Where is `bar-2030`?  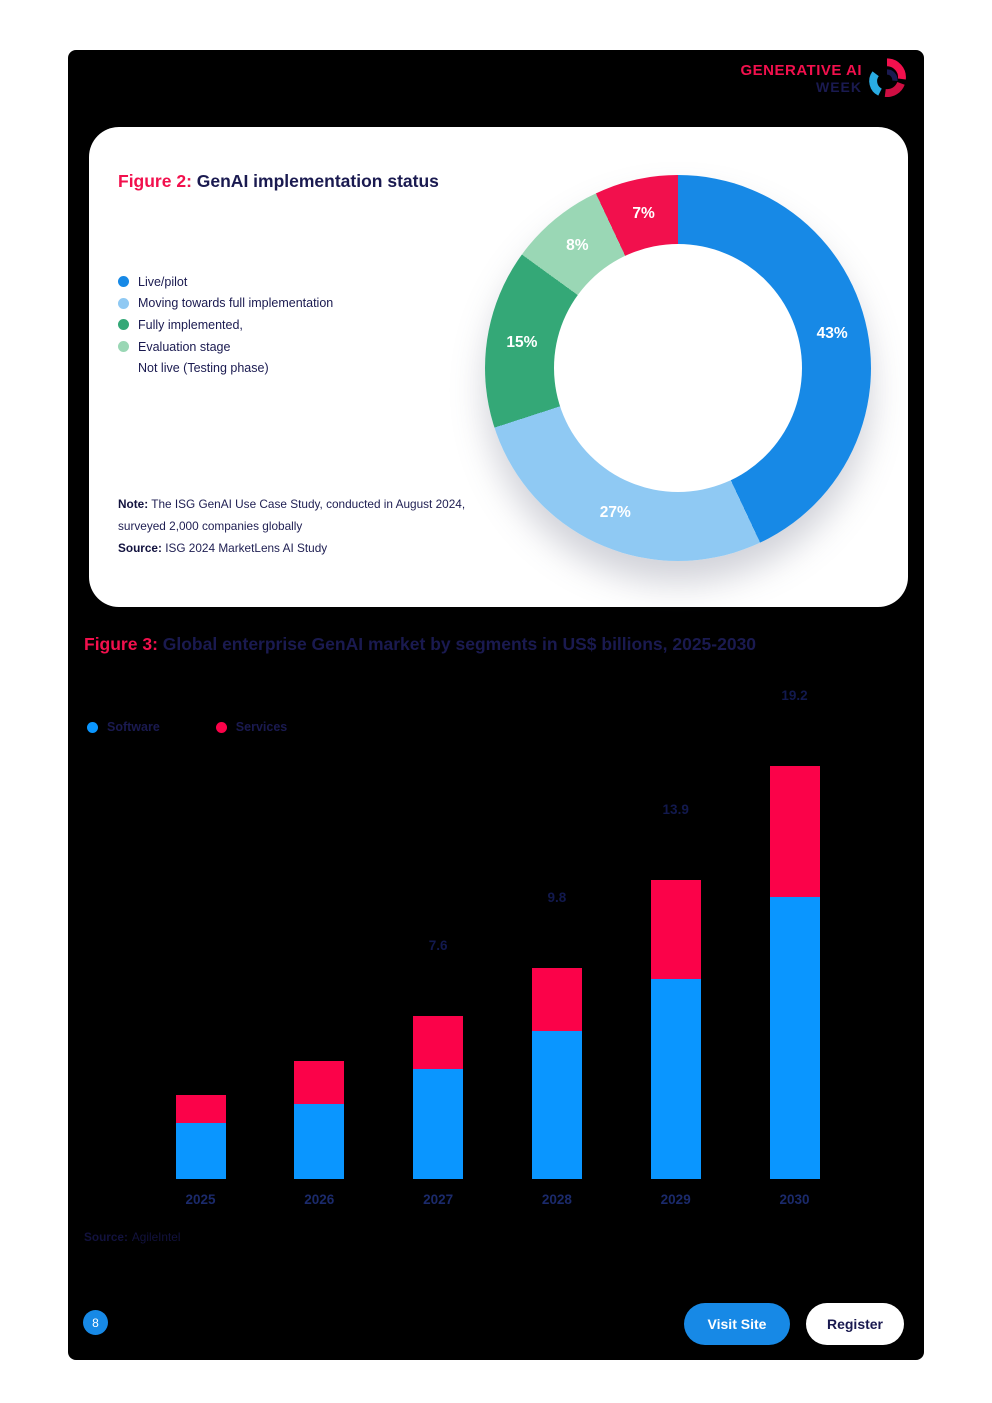 bar-2030 is located at coordinates (794, 972).